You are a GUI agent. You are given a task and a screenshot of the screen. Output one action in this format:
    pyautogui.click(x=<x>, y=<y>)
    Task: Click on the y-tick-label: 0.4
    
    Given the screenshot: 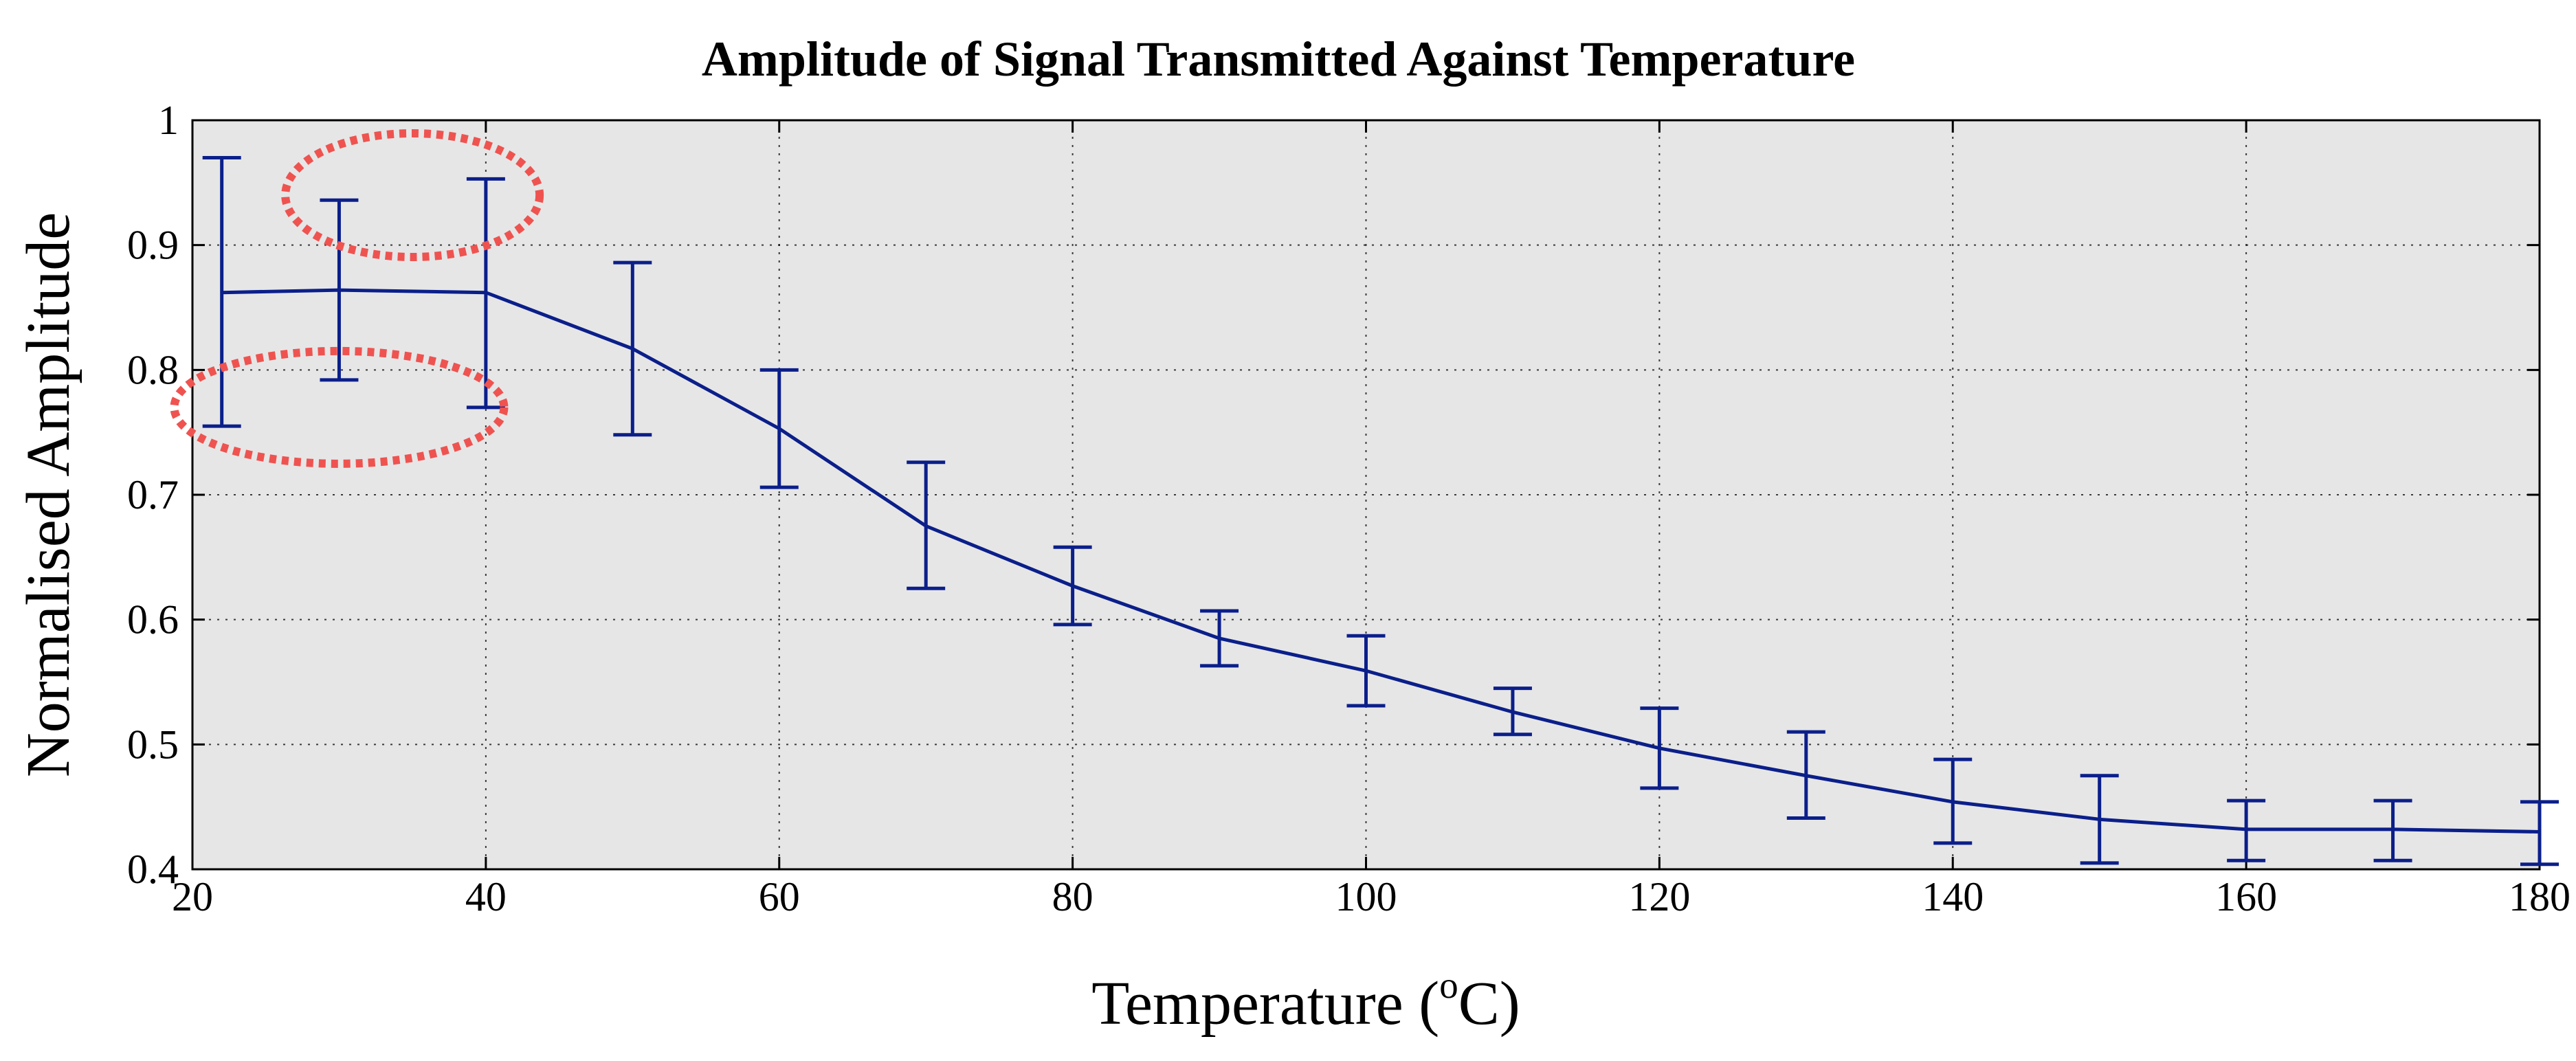 What is the action you would take?
    pyautogui.click(x=153, y=869)
    